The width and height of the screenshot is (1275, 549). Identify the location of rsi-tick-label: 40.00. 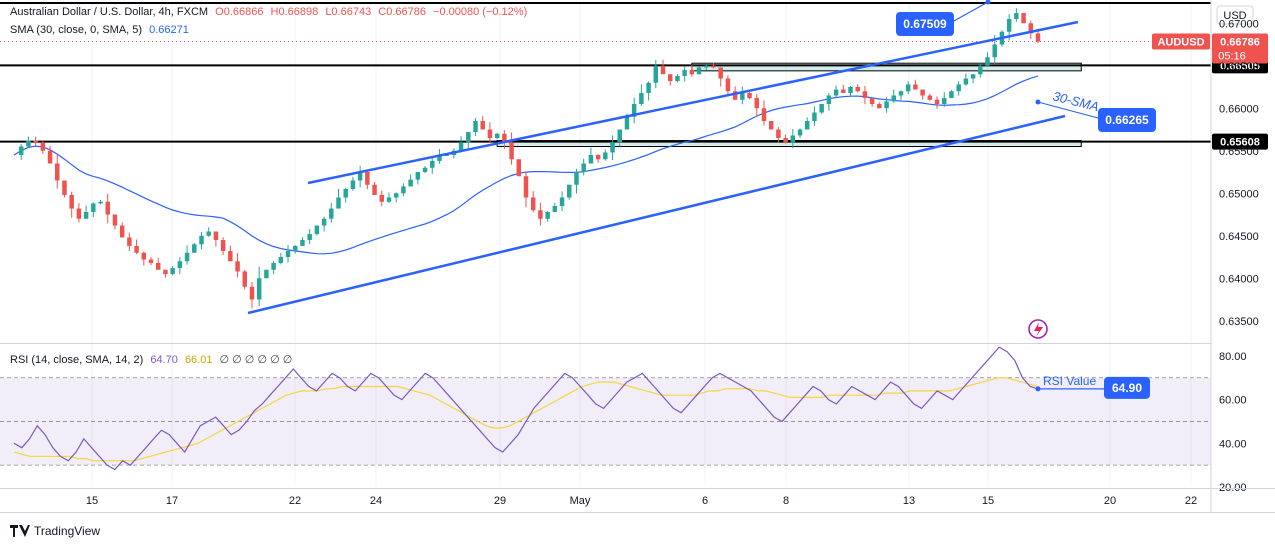
(1233, 444).